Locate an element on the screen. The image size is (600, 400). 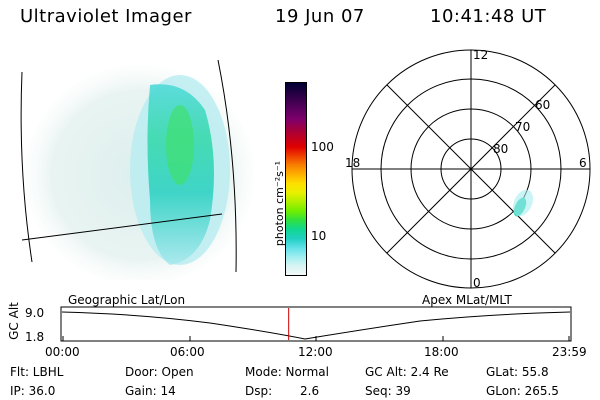
timeline-ylabel: GC Alt is located at coordinates (14, 321).